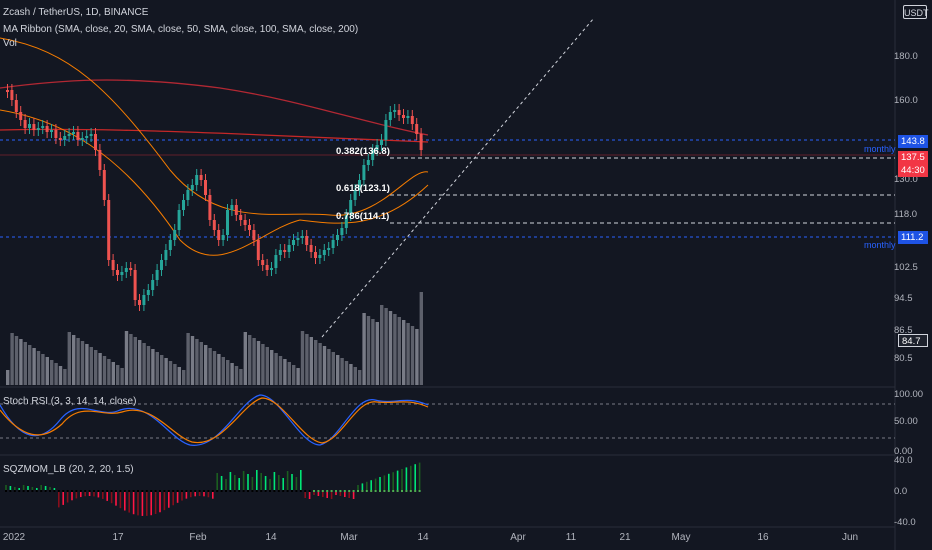 The width and height of the screenshot is (932, 550). Describe the element at coordinates (916, 12) in the screenshot. I see `currency-button: USDT` at that location.